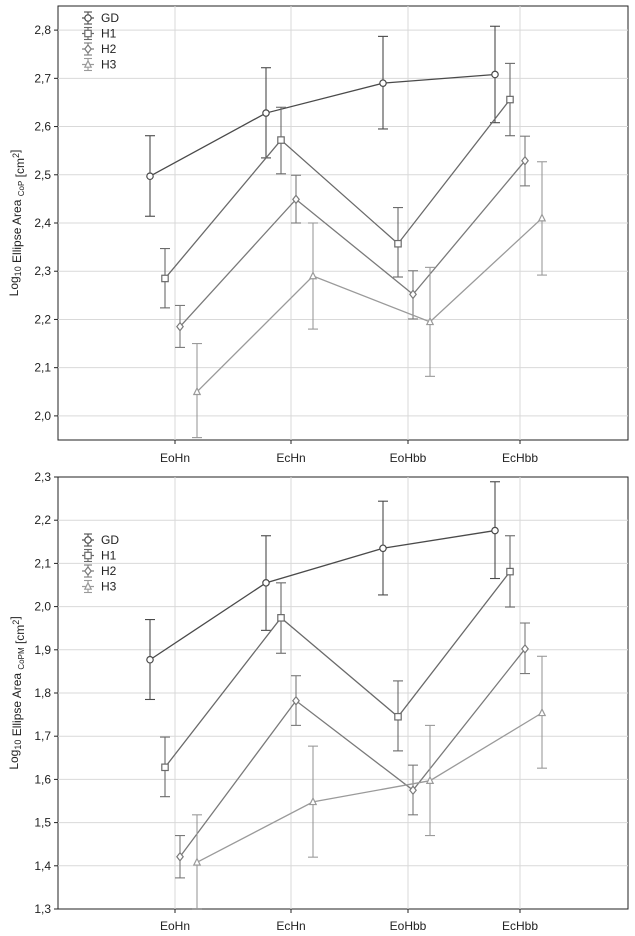  I want to click on y-tick-label: 2,6, so click(42, 127).